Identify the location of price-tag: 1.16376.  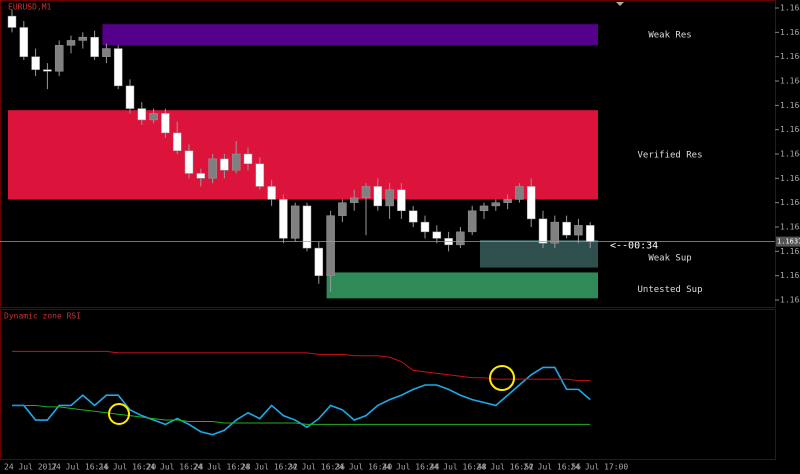
(788, 242).